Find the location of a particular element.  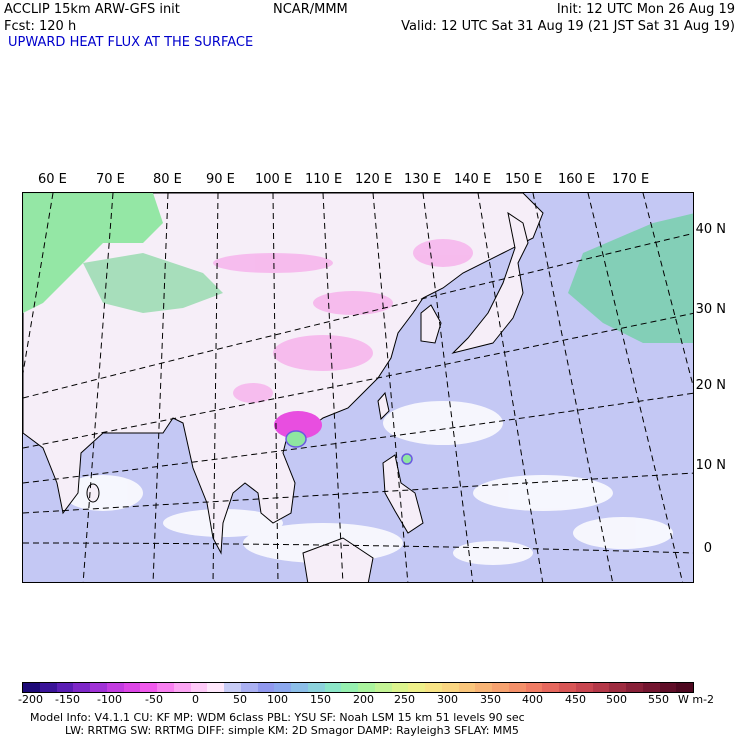

lon-label: 90 E is located at coordinates (220, 179).